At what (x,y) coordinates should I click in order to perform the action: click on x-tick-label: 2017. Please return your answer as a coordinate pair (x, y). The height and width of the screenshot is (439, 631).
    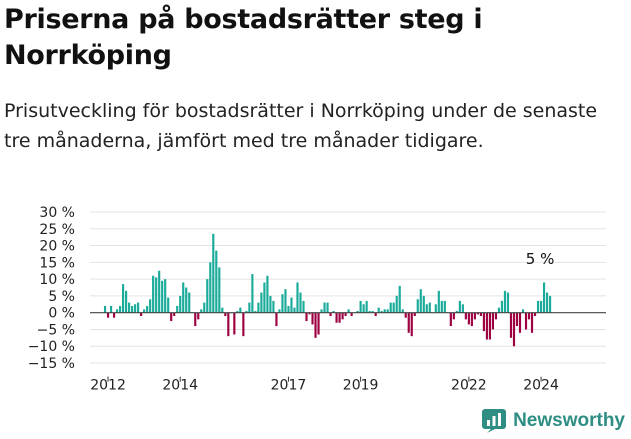
    Looking at the image, I should click on (289, 386).